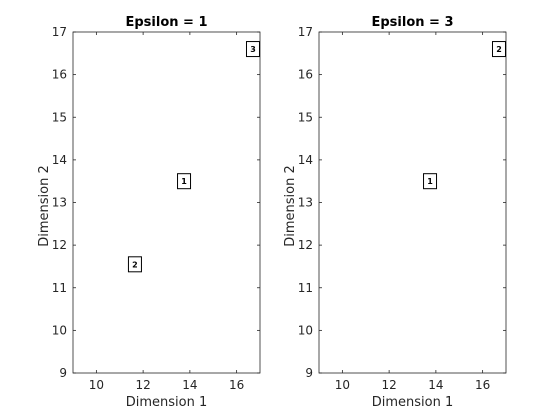  I want to click on cluster-label-text: 3, so click(253, 49).